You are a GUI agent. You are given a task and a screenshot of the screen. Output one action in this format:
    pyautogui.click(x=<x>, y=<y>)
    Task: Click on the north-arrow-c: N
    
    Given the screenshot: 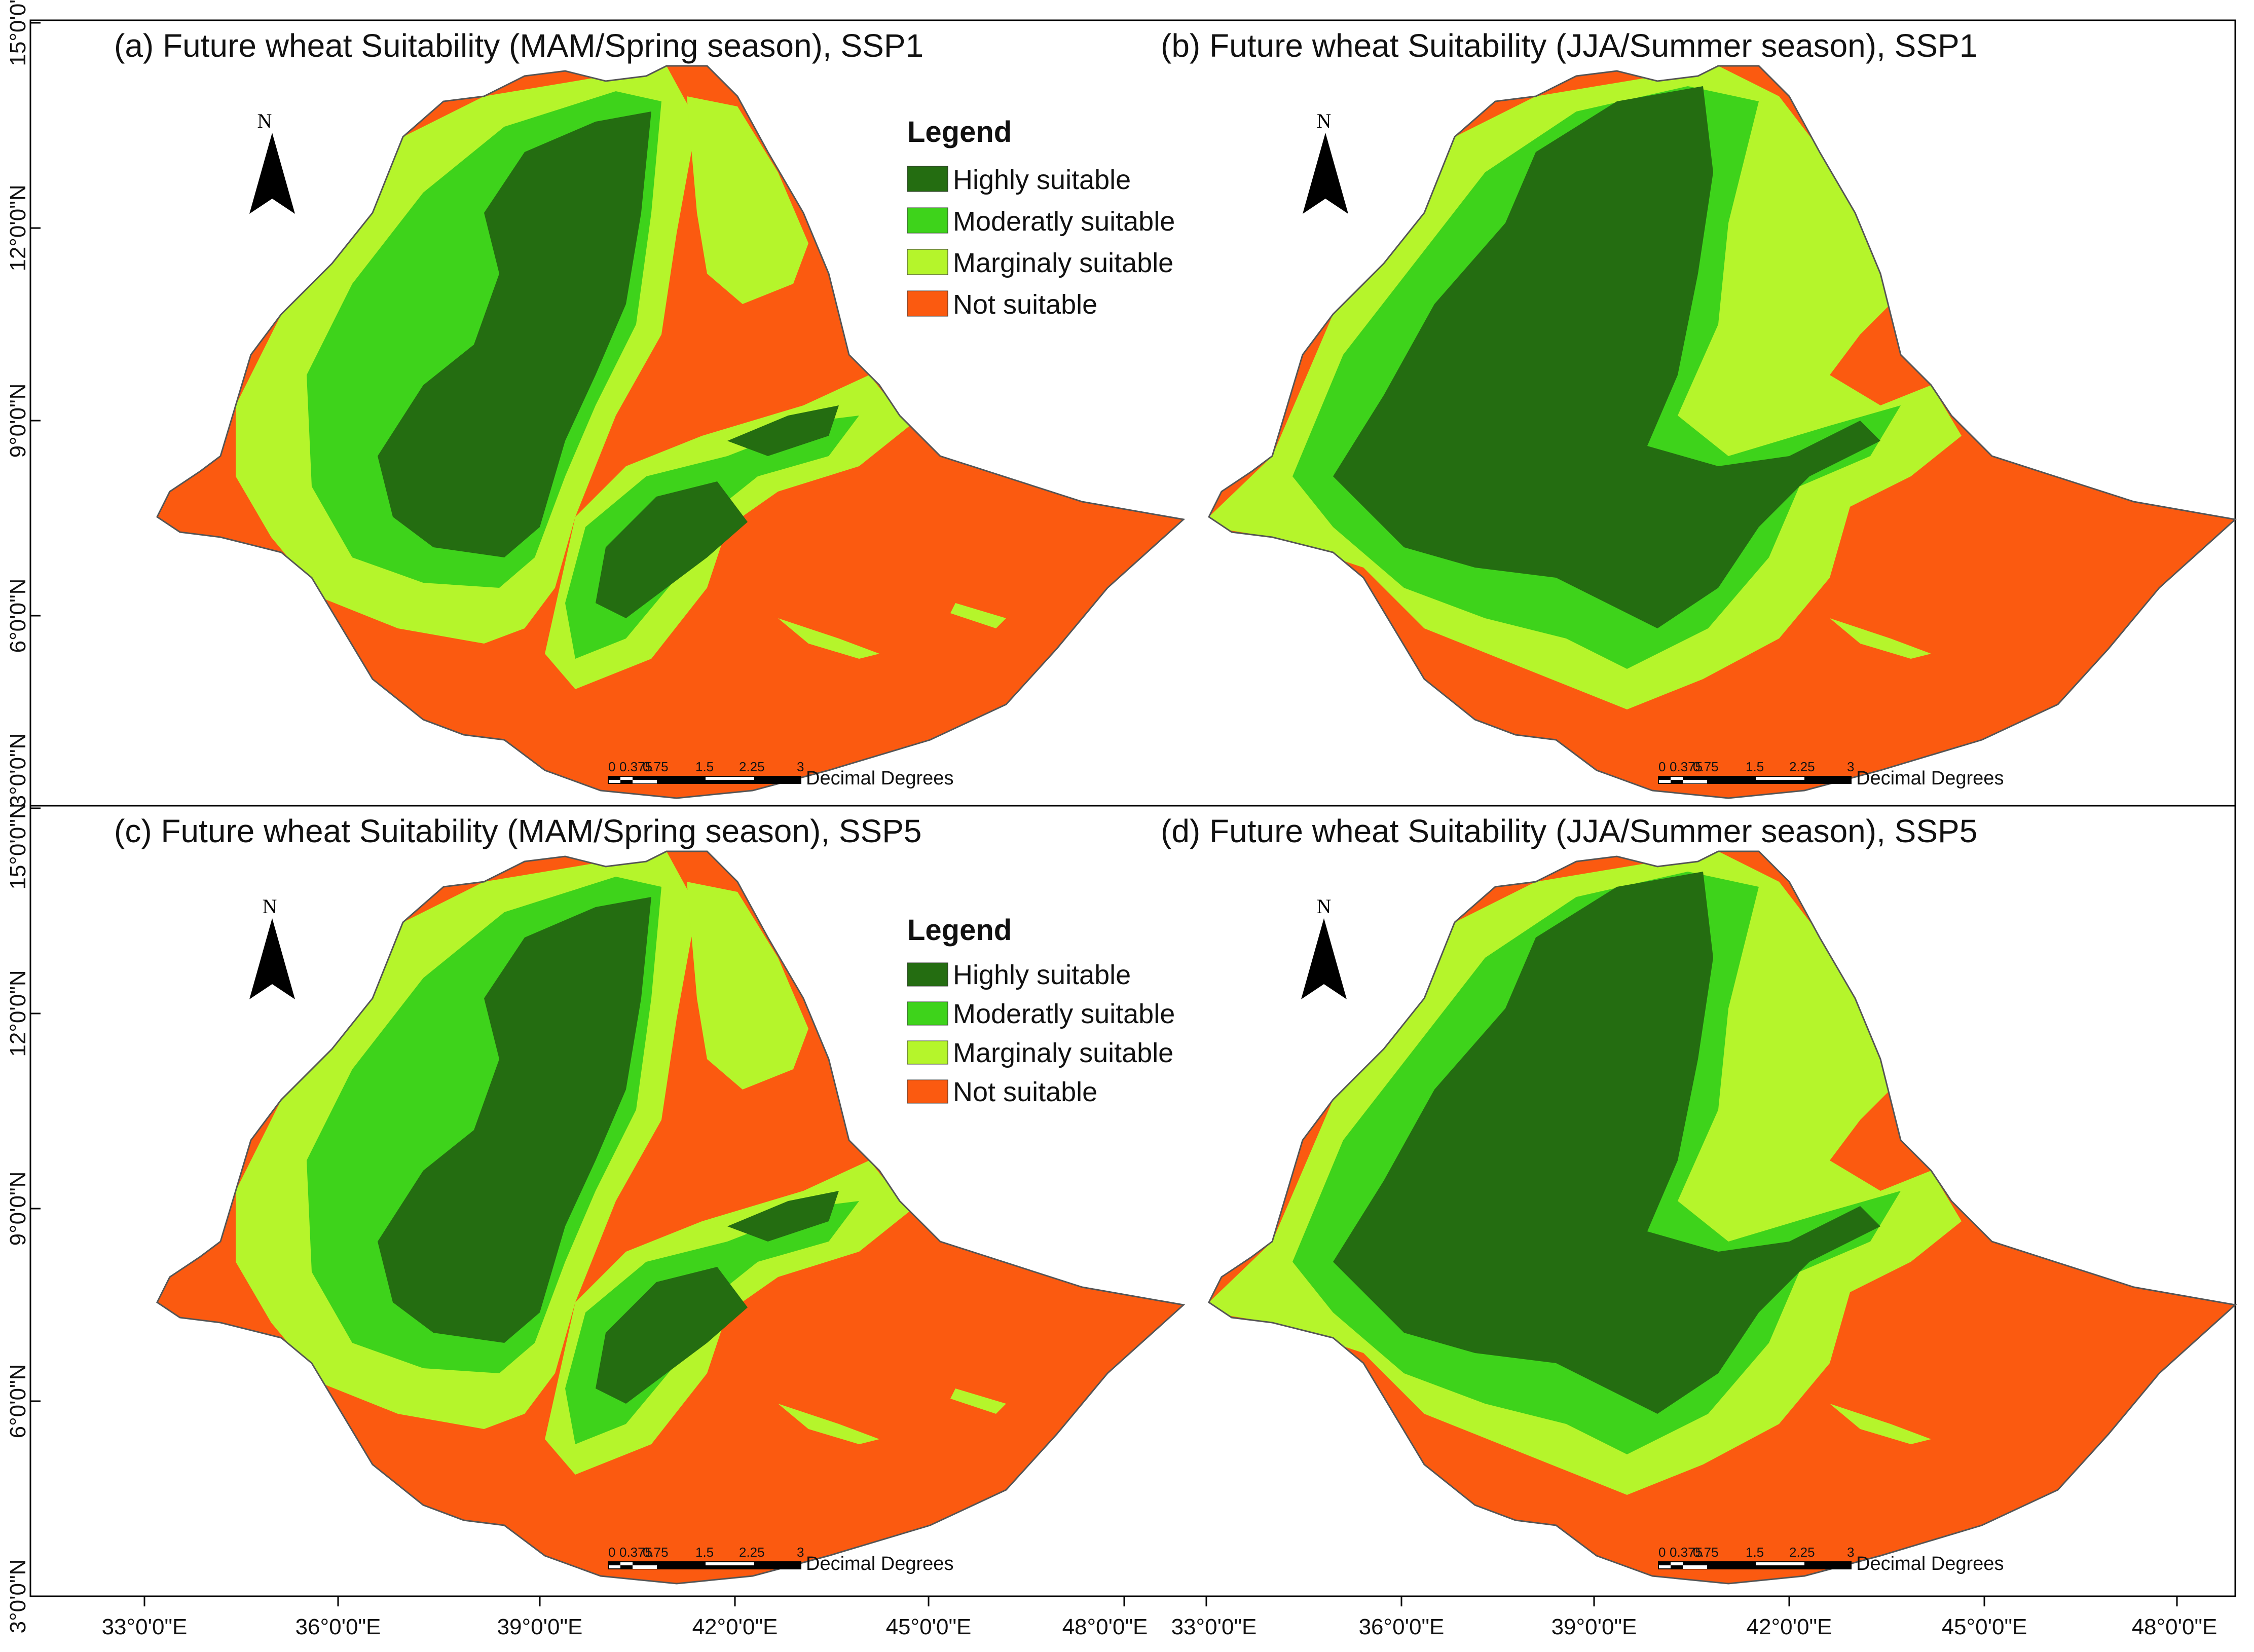 What is the action you would take?
    pyautogui.click(x=272, y=947)
    